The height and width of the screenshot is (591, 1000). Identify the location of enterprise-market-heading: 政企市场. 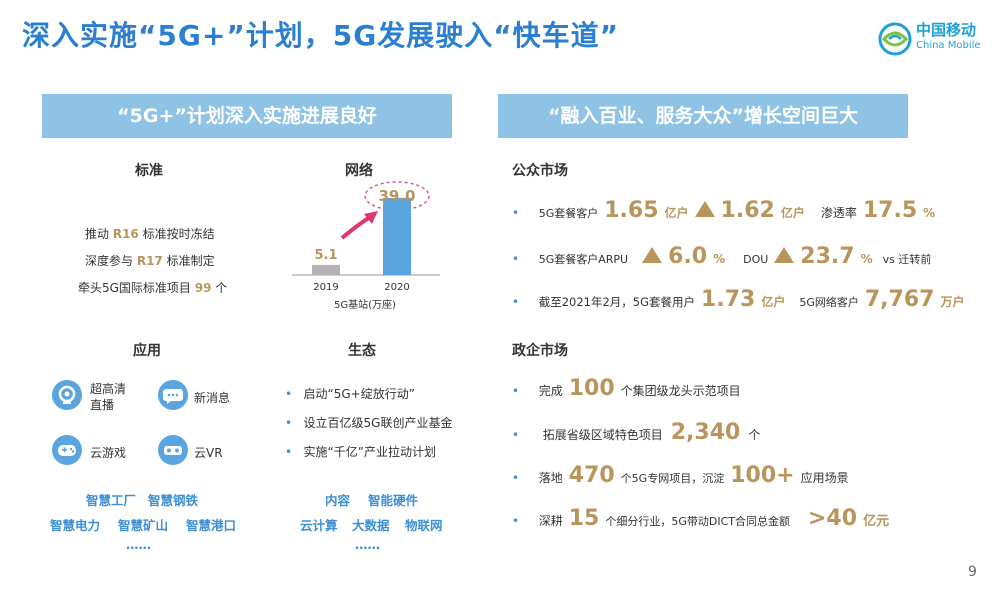
(540, 351).